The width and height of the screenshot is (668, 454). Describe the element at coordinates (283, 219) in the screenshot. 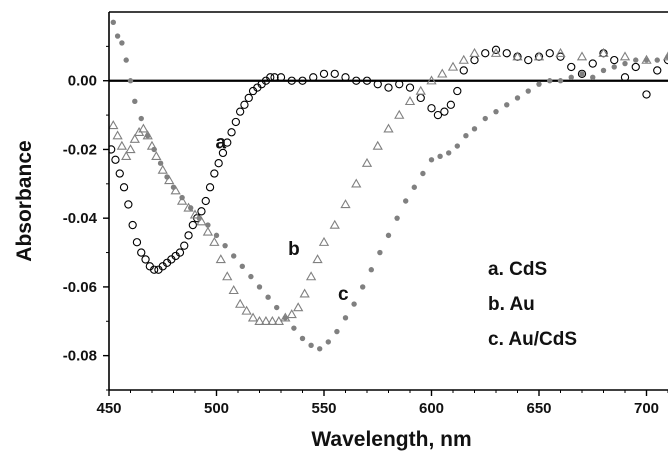

I see `annotation-layer: a b c` at that location.